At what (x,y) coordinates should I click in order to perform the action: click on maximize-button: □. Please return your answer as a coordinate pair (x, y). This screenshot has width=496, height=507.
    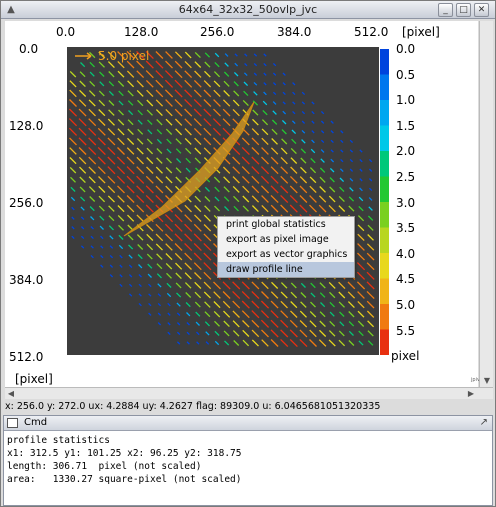
    Looking at the image, I should click on (463, 10).